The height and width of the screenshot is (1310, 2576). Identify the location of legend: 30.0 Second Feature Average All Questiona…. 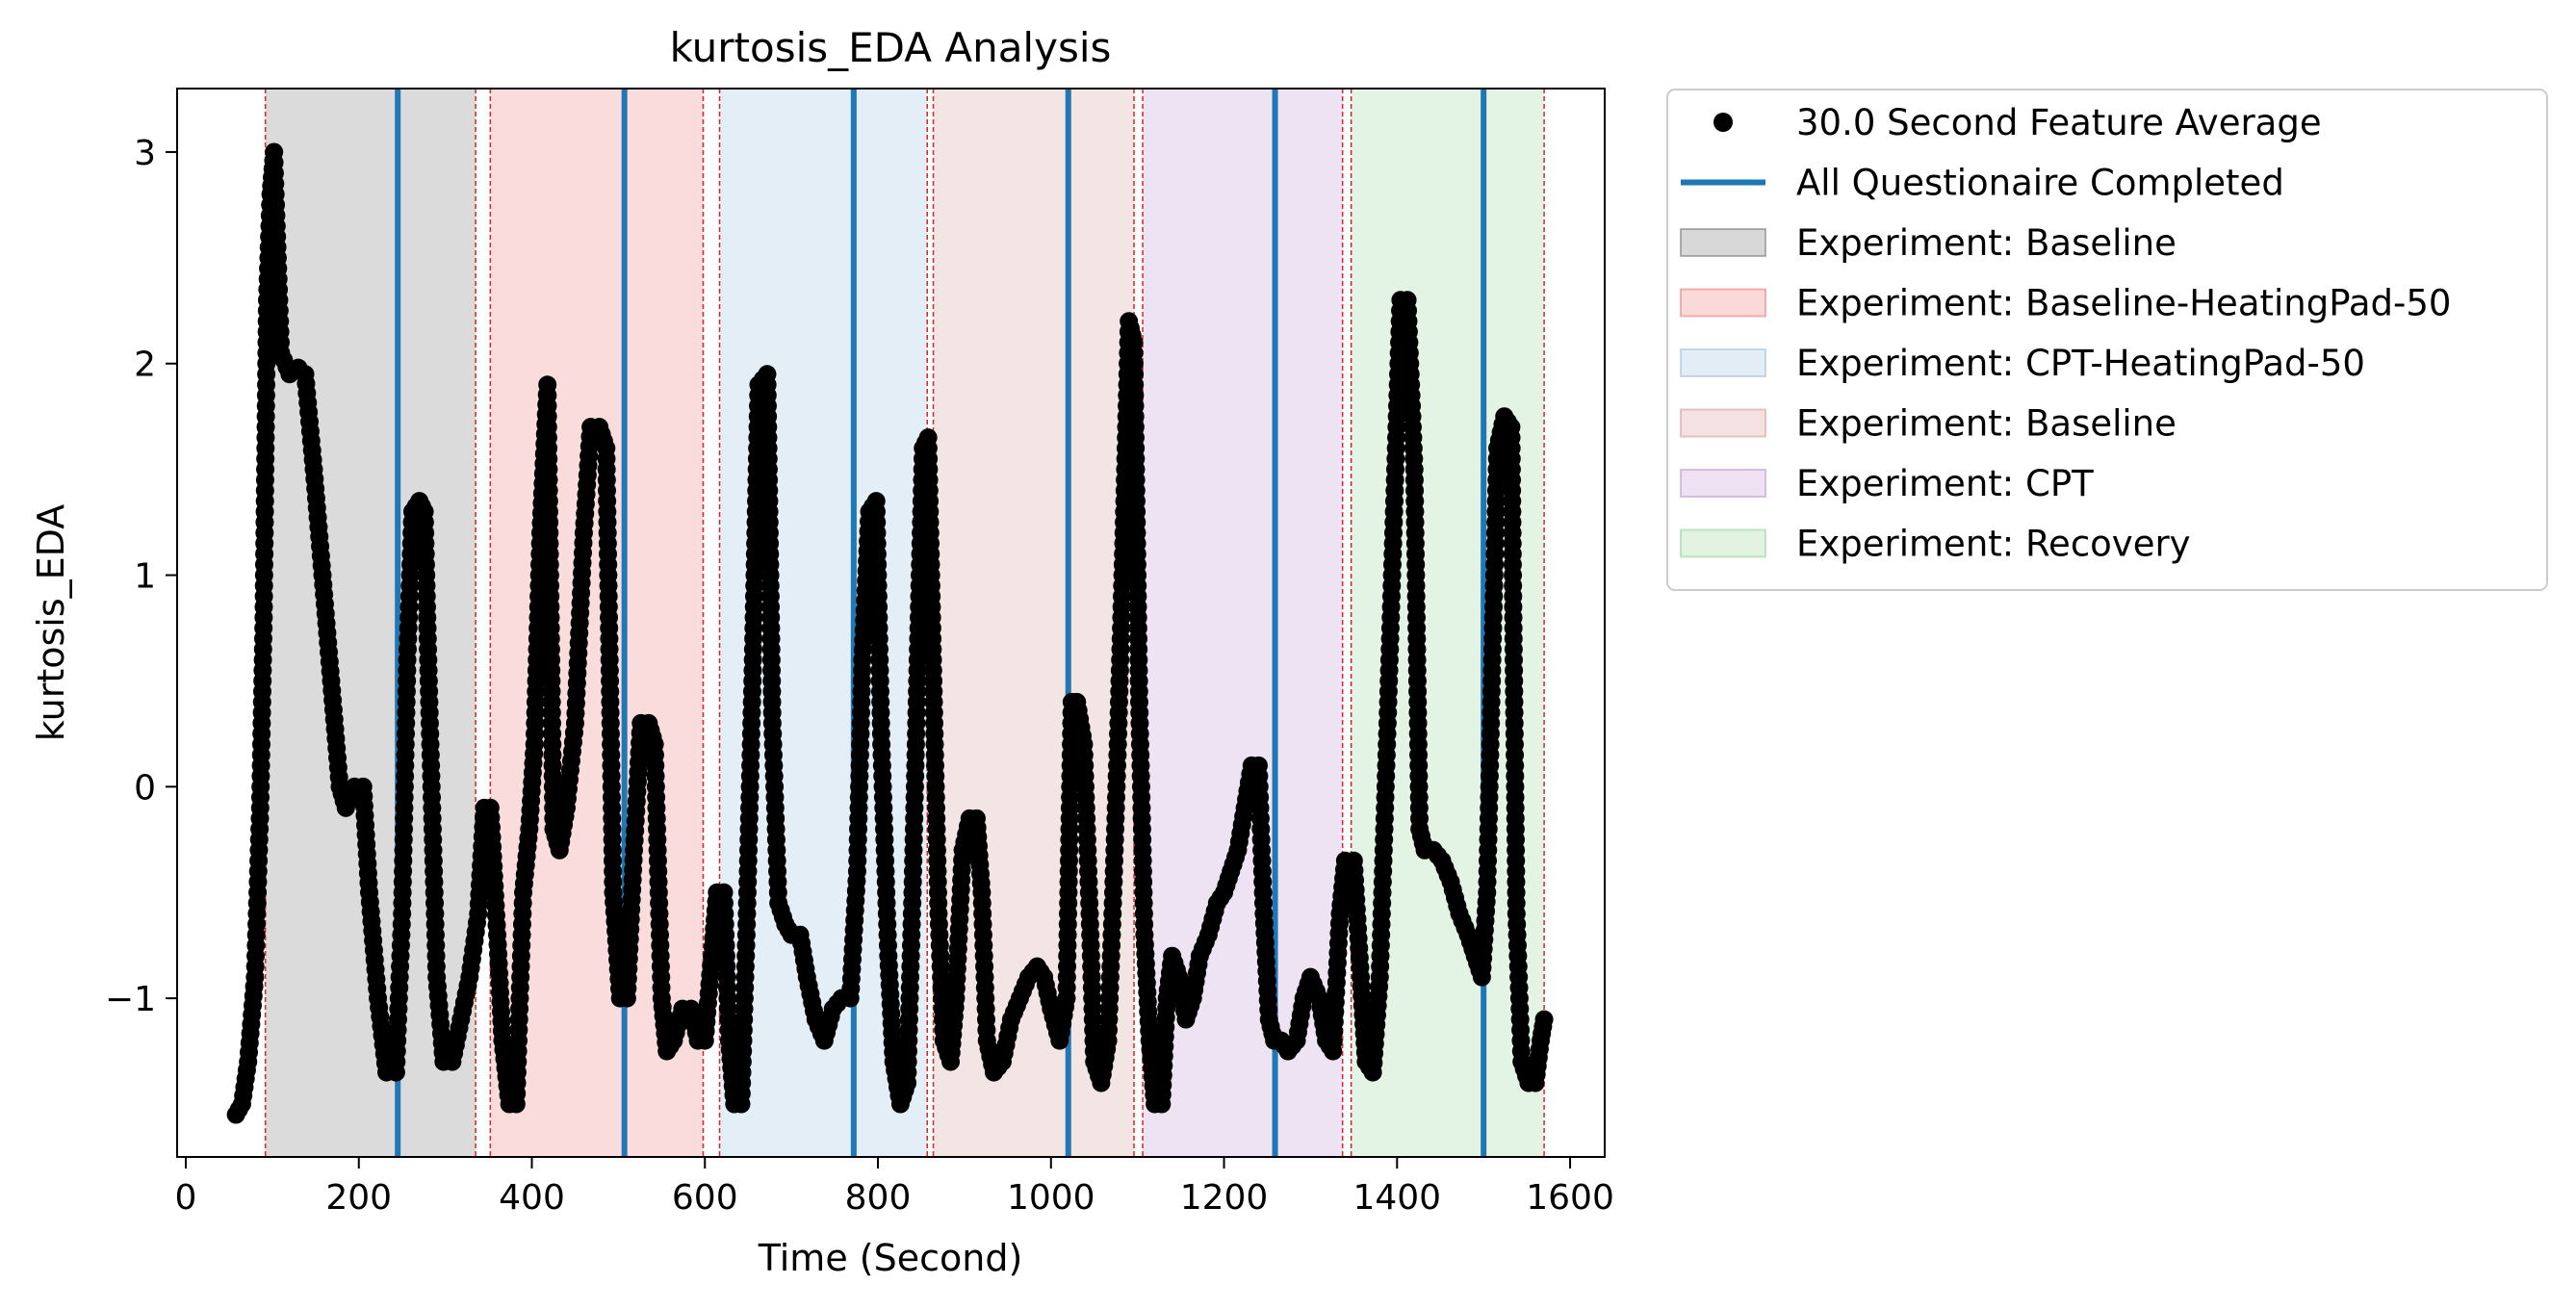
(2107, 340).